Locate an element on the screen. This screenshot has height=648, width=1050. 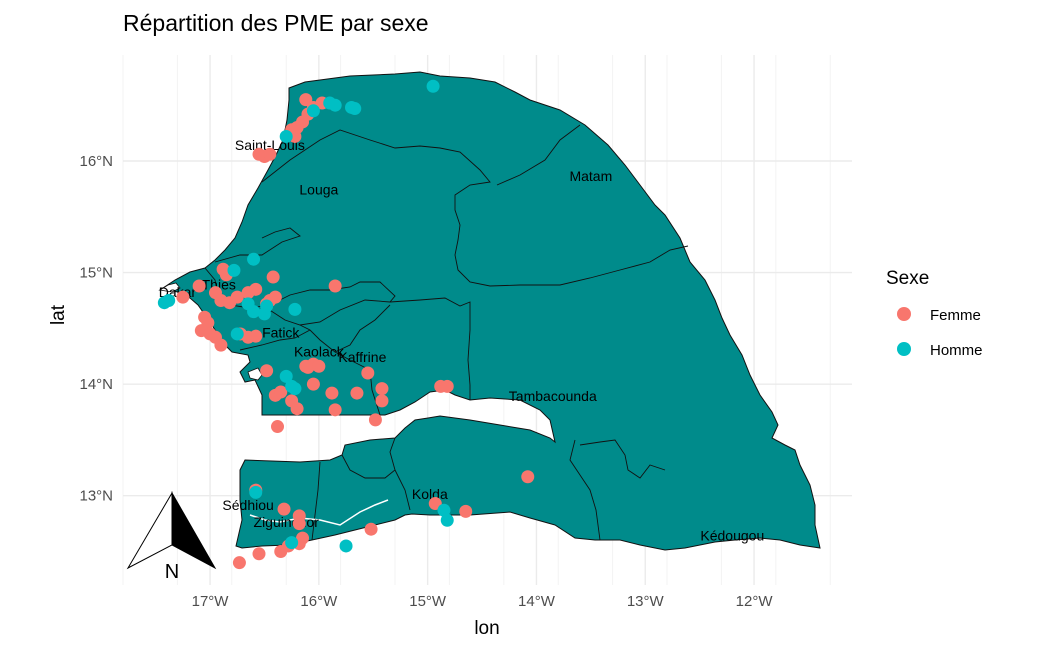
y-axis-title: lat is located at coordinates (58, 314).